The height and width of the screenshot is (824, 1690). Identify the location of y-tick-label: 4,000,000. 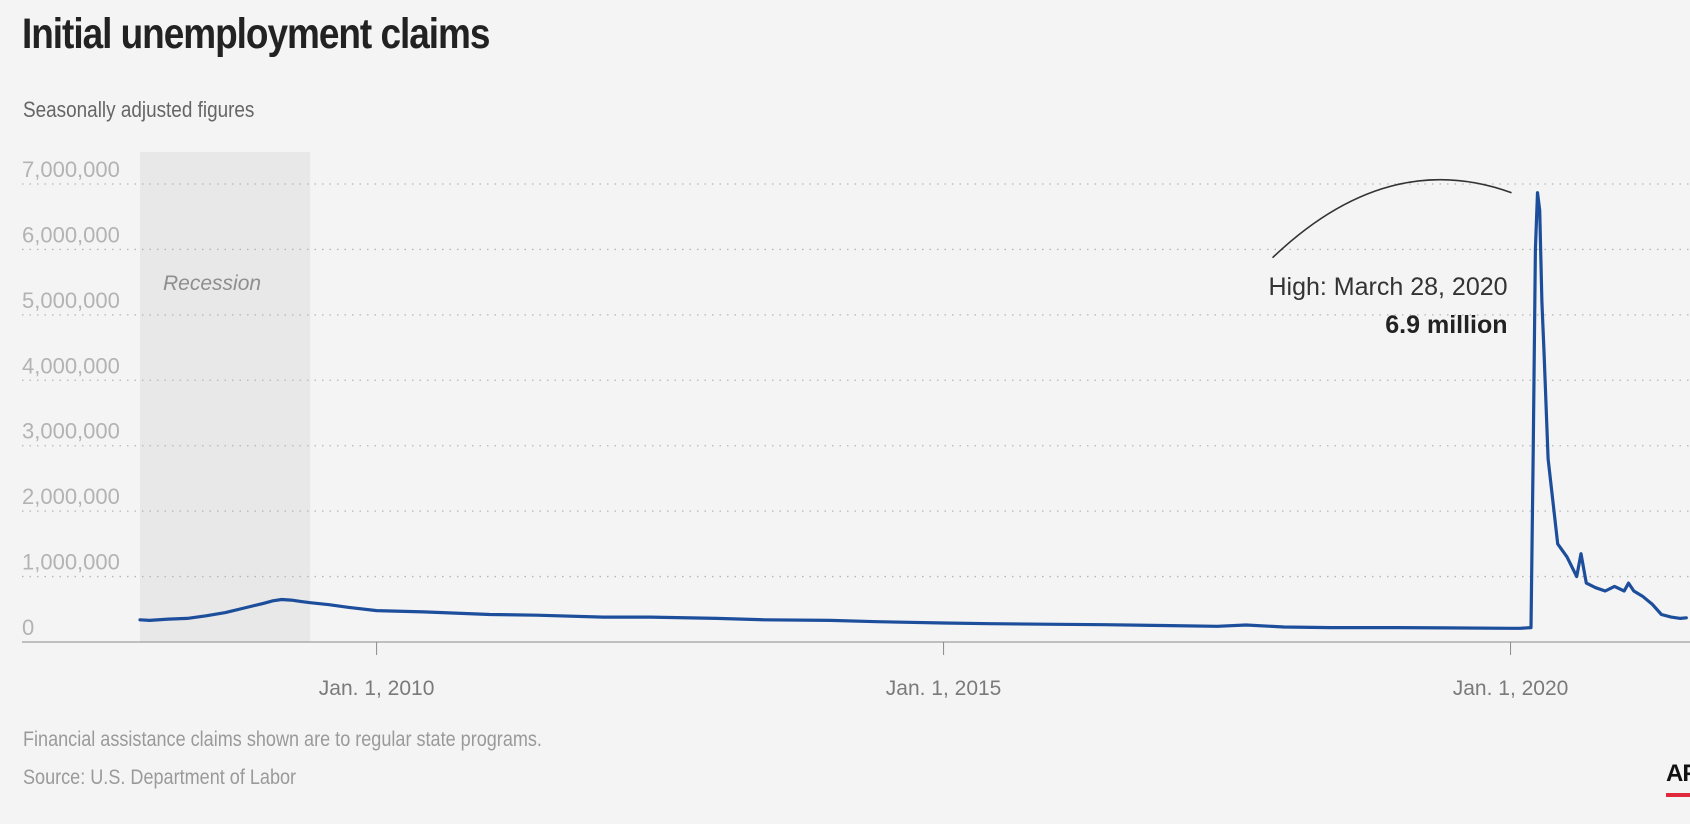
(71, 365).